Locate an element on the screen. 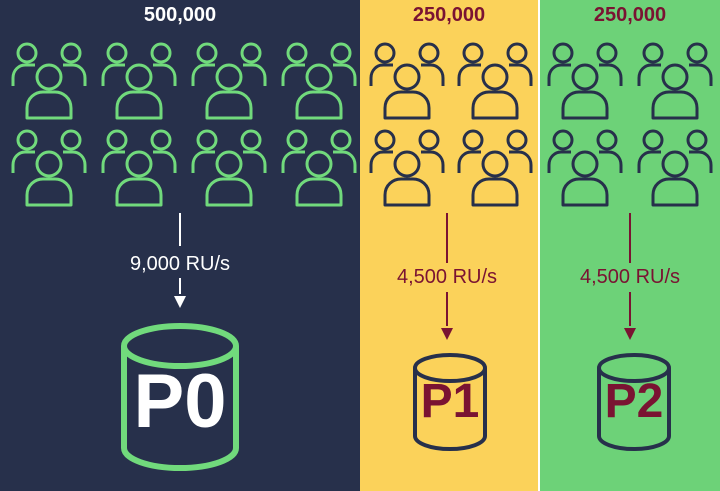 This screenshot has width=720, height=491. database-cylinder-icon: P2 is located at coordinates (634, 402).